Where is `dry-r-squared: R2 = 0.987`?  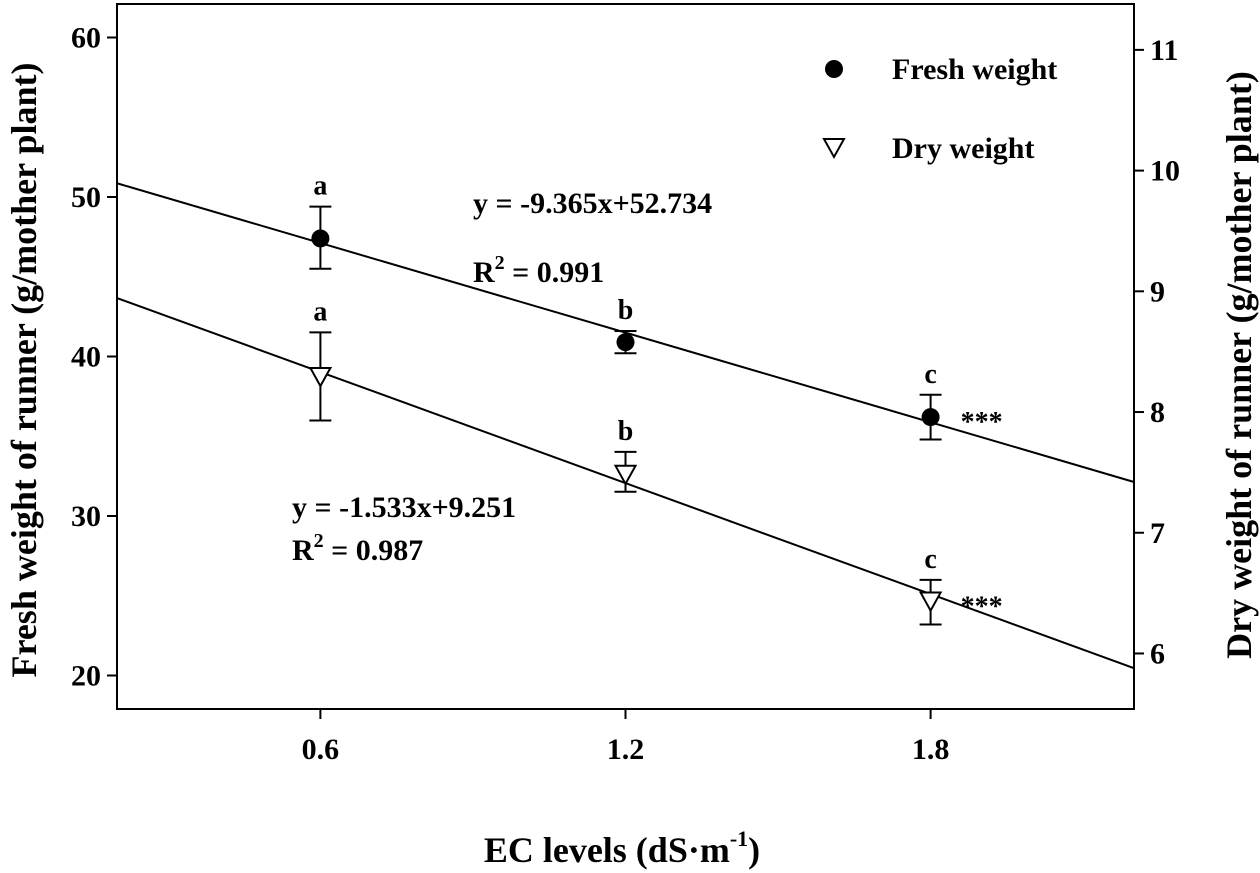 dry-r-squared: R2 = 0.987 is located at coordinates (357, 548).